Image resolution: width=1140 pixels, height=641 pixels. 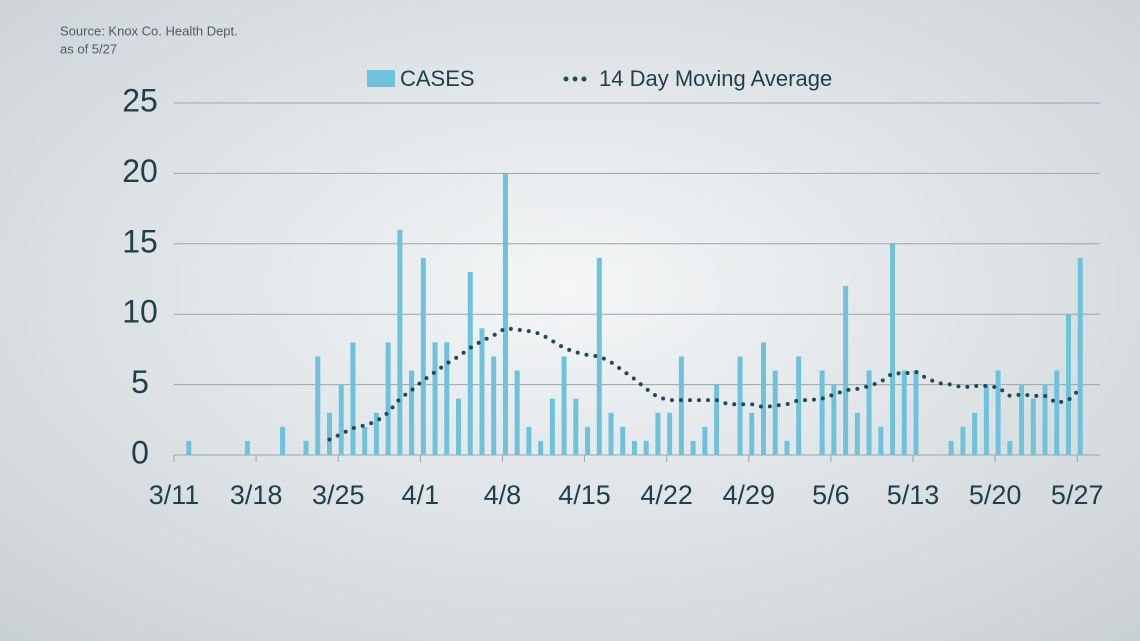 What do you see at coordinates (381, 78) in the screenshot?
I see `legend-swatch` at bounding box center [381, 78].